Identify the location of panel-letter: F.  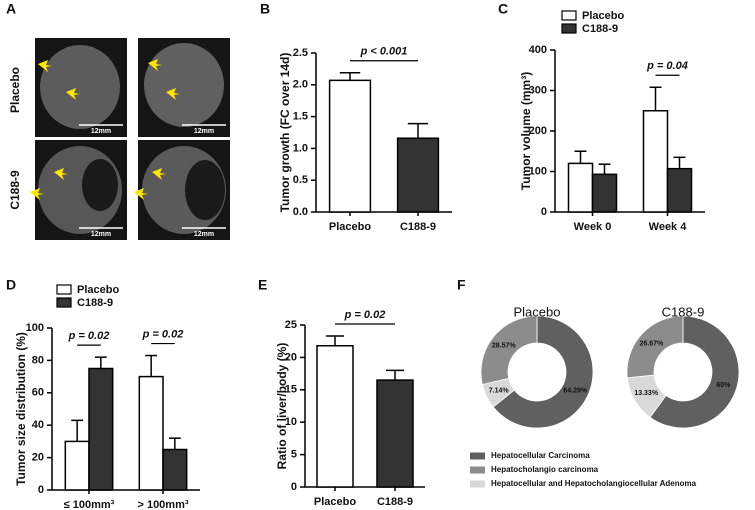
(461, 285).